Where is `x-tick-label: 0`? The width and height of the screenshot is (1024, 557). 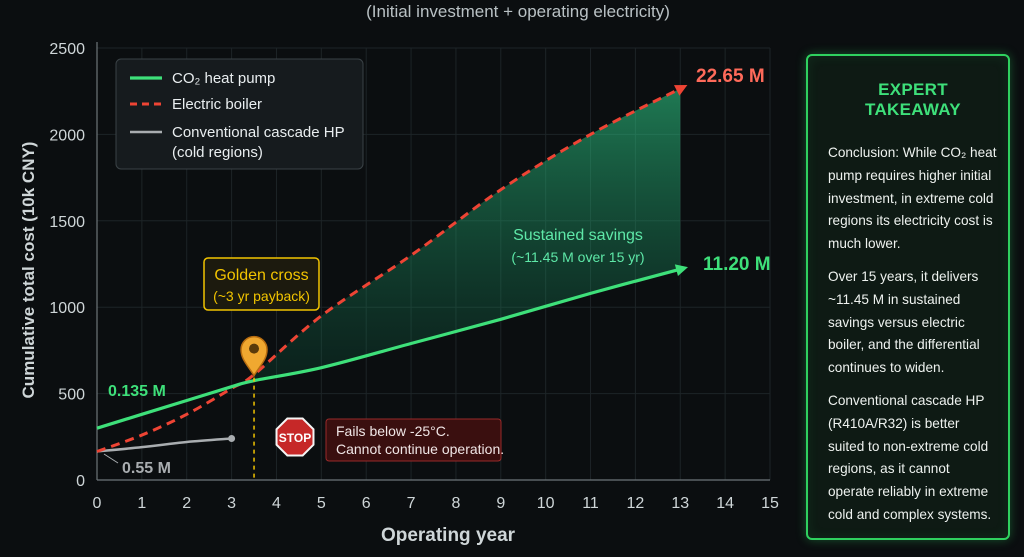
x-tick-label: 0 is located at coordinates (97, 503).